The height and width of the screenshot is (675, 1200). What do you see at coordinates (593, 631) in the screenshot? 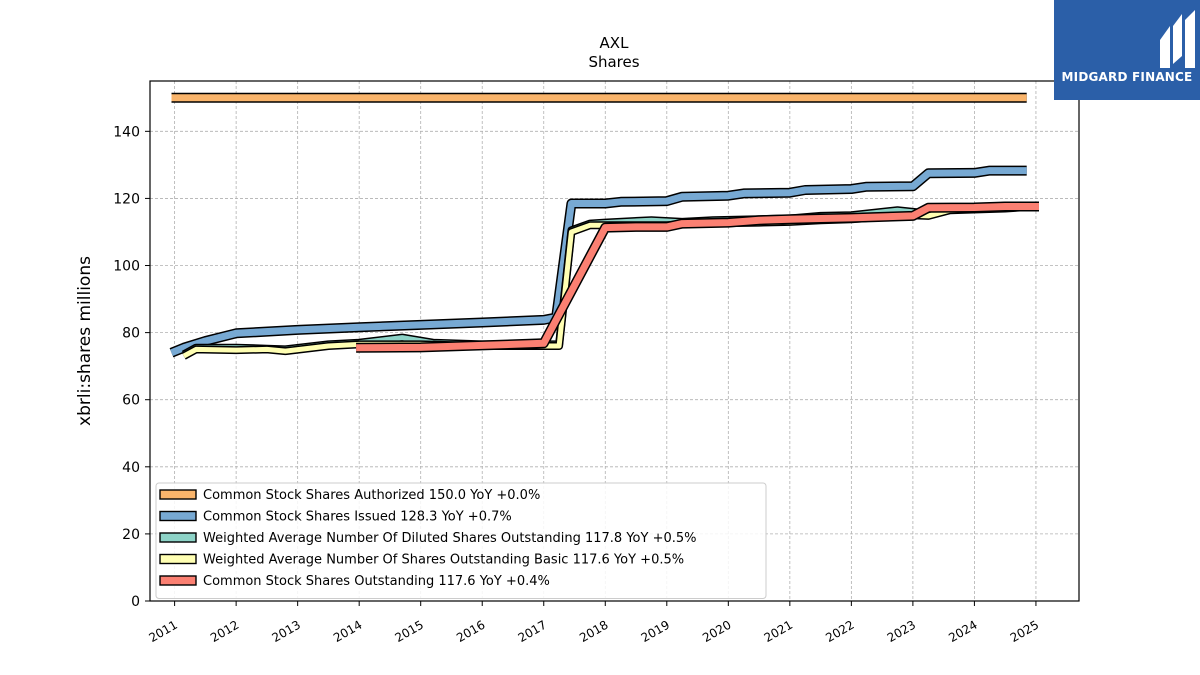
I see `x-tick-label: 2018` at bounding box center [593, 631].